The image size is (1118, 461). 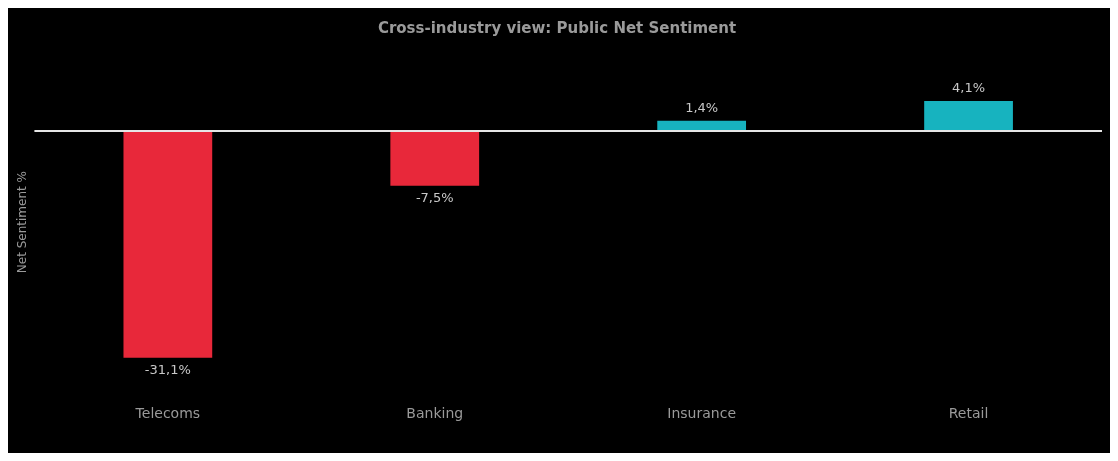 What do you see at coordinates (22, 222) in the screenshot?
I see `y-axis-title: Net Sentiment %` at bounding box center [22, 222].